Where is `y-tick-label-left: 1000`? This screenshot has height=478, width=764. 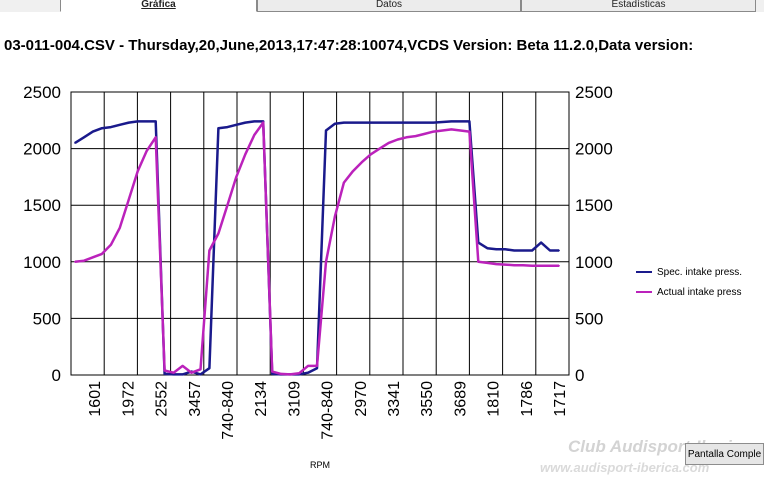 y-tick-label-left: 1000 is located at coordinates (42, 262).